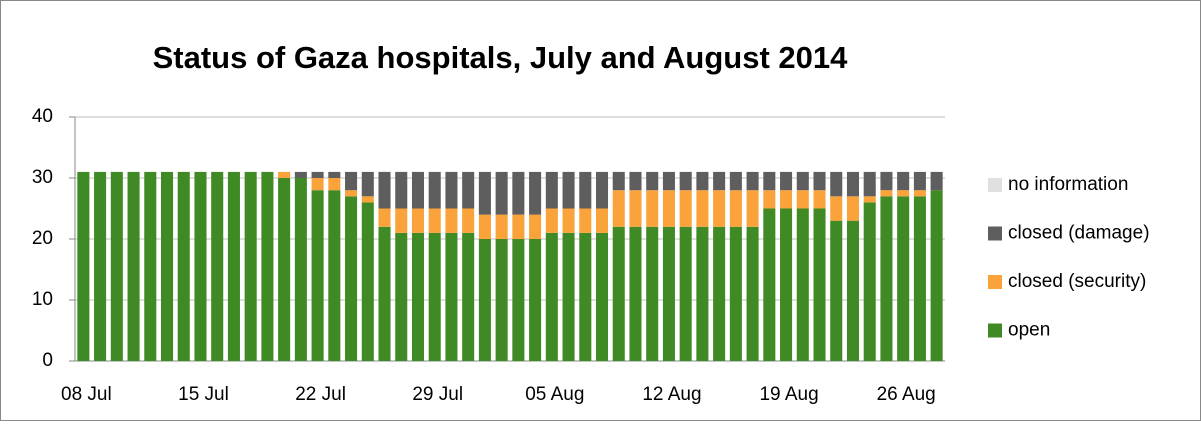  I want to click on x-tick-label: 15 Jul, so click(203, 394).